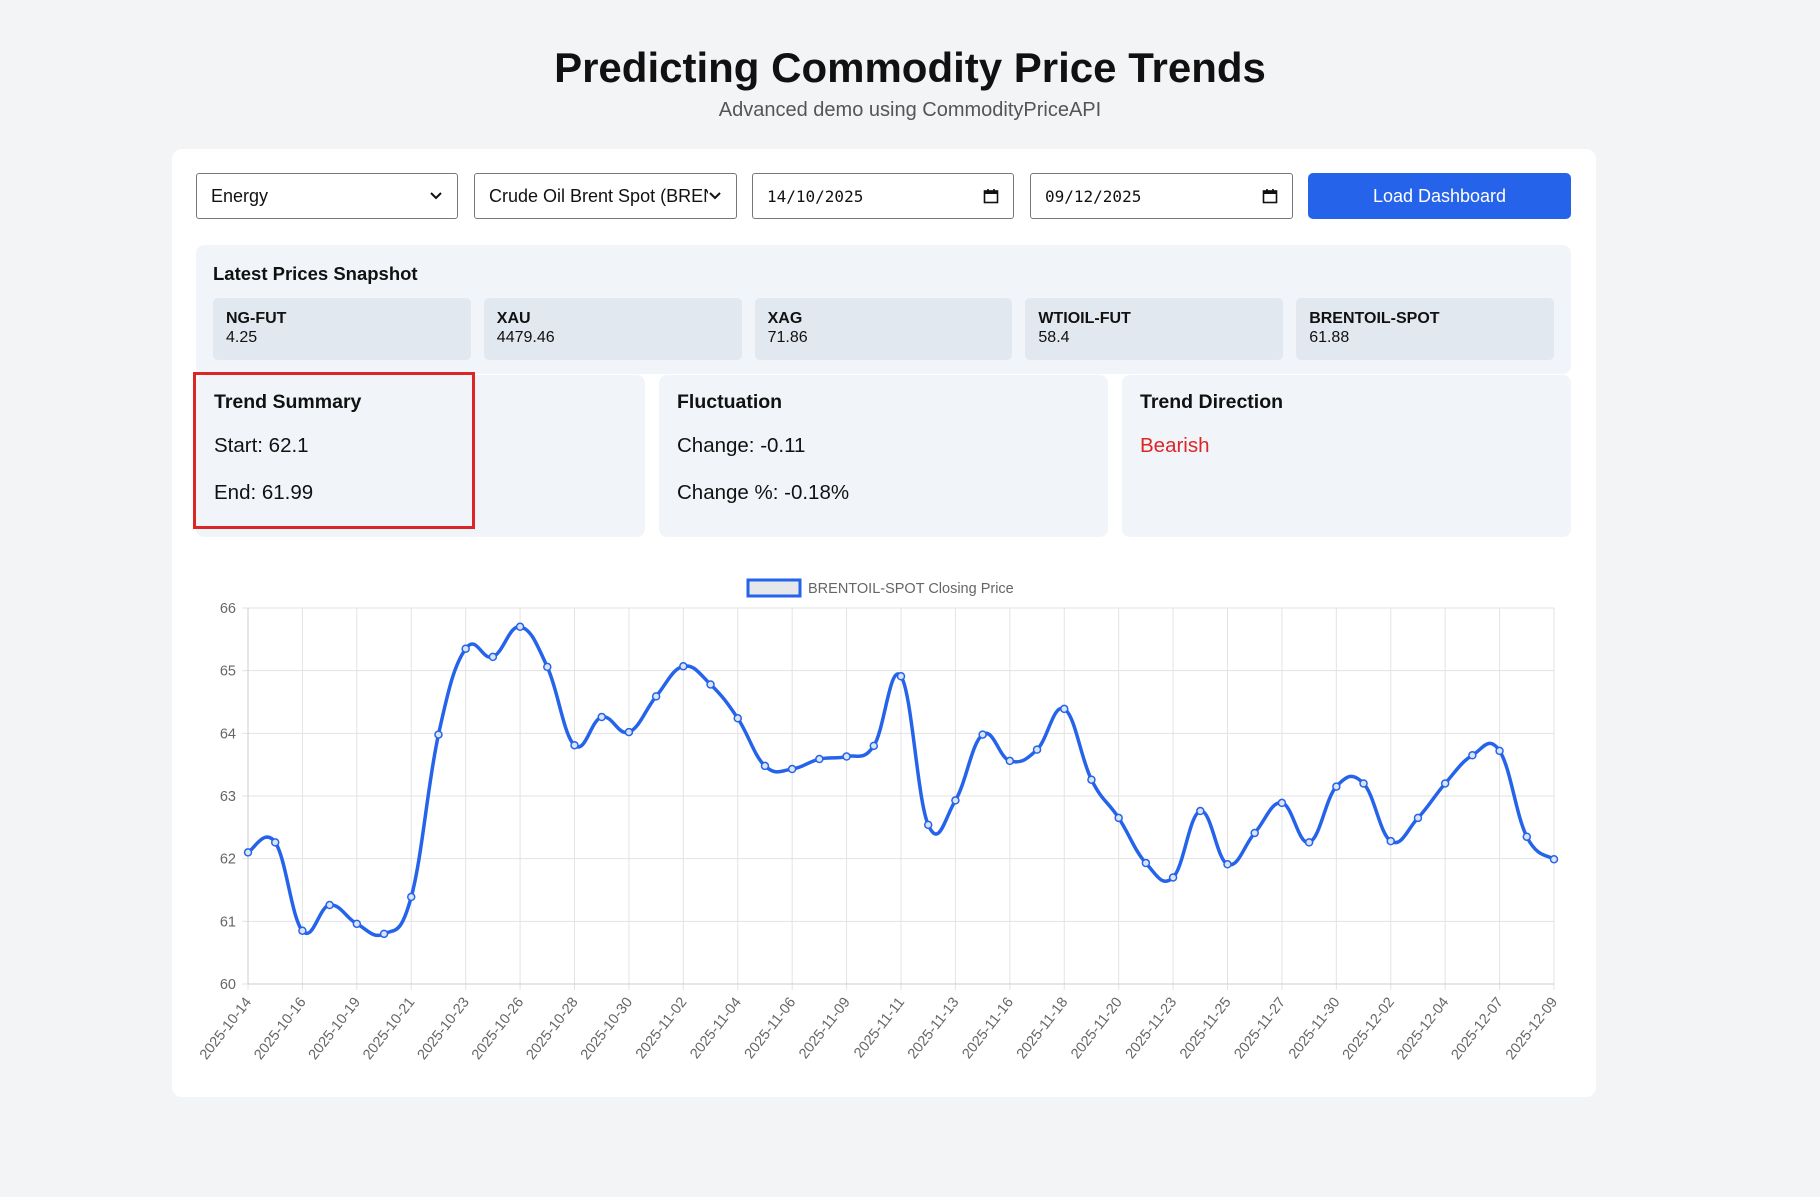 The height and width of the screenshot is (1197, 1820). I want to click on x-tick-label: 2025-12-07, so click(1477, 1029).